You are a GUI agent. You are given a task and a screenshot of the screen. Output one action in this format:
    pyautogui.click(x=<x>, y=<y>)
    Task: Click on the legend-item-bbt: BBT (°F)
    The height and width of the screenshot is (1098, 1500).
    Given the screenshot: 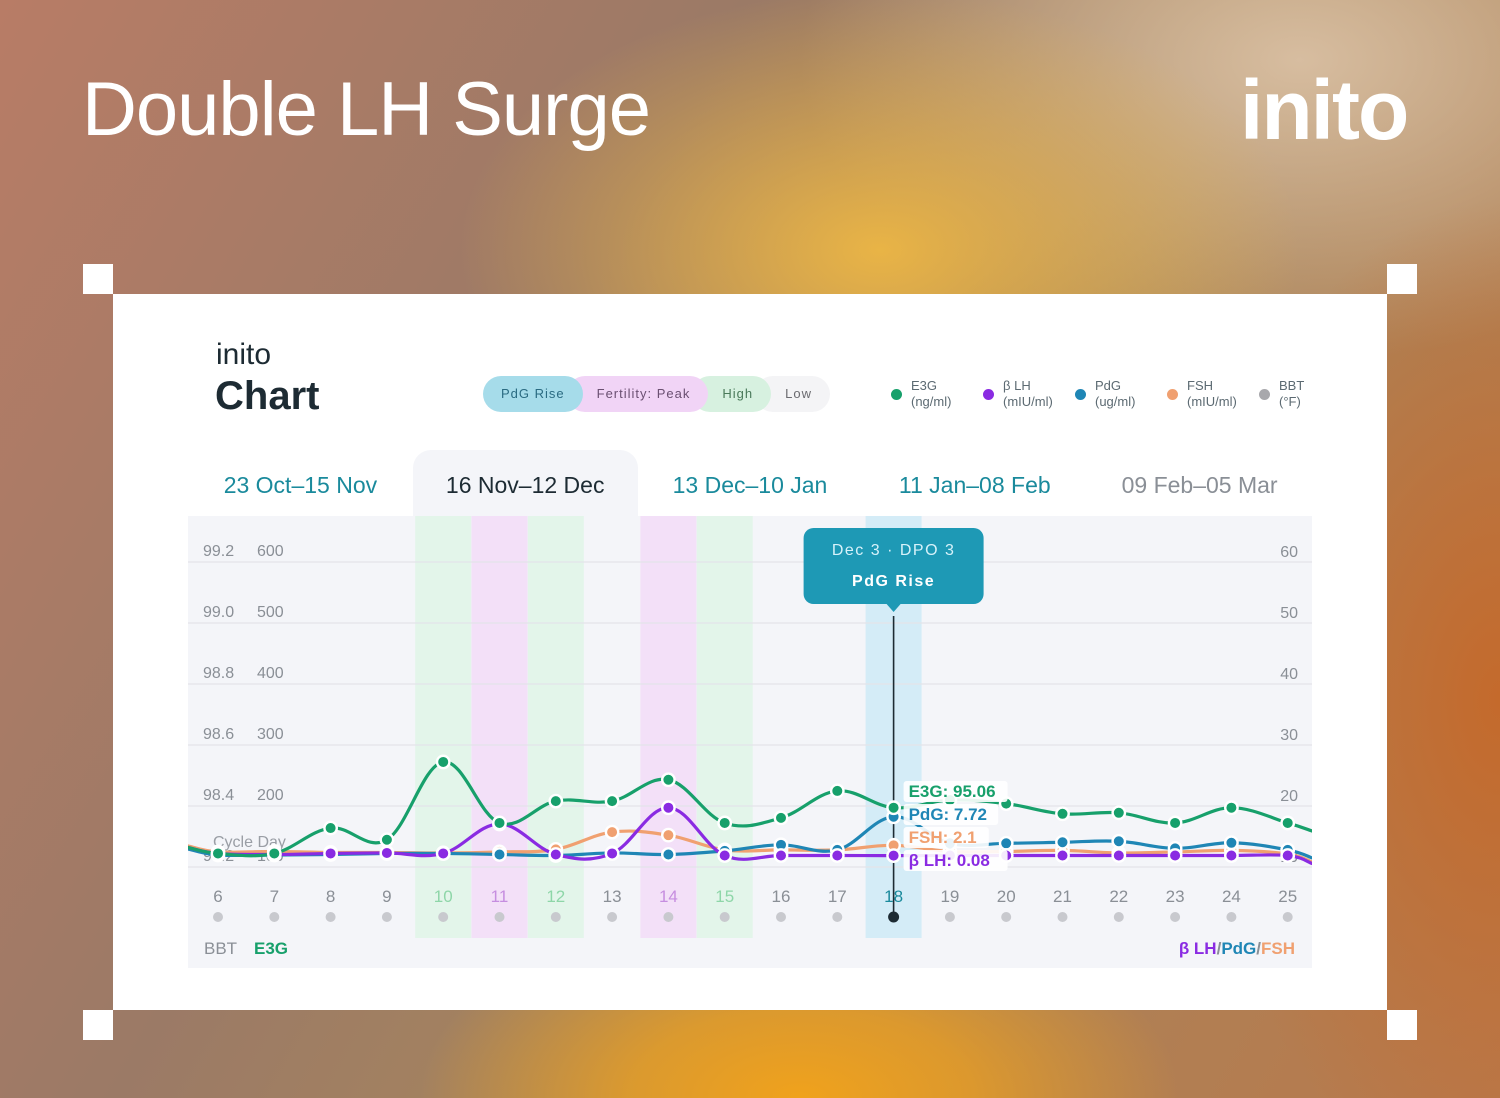 What is the action you would take?
    pyautogui.click(x=1298, y=394)
    